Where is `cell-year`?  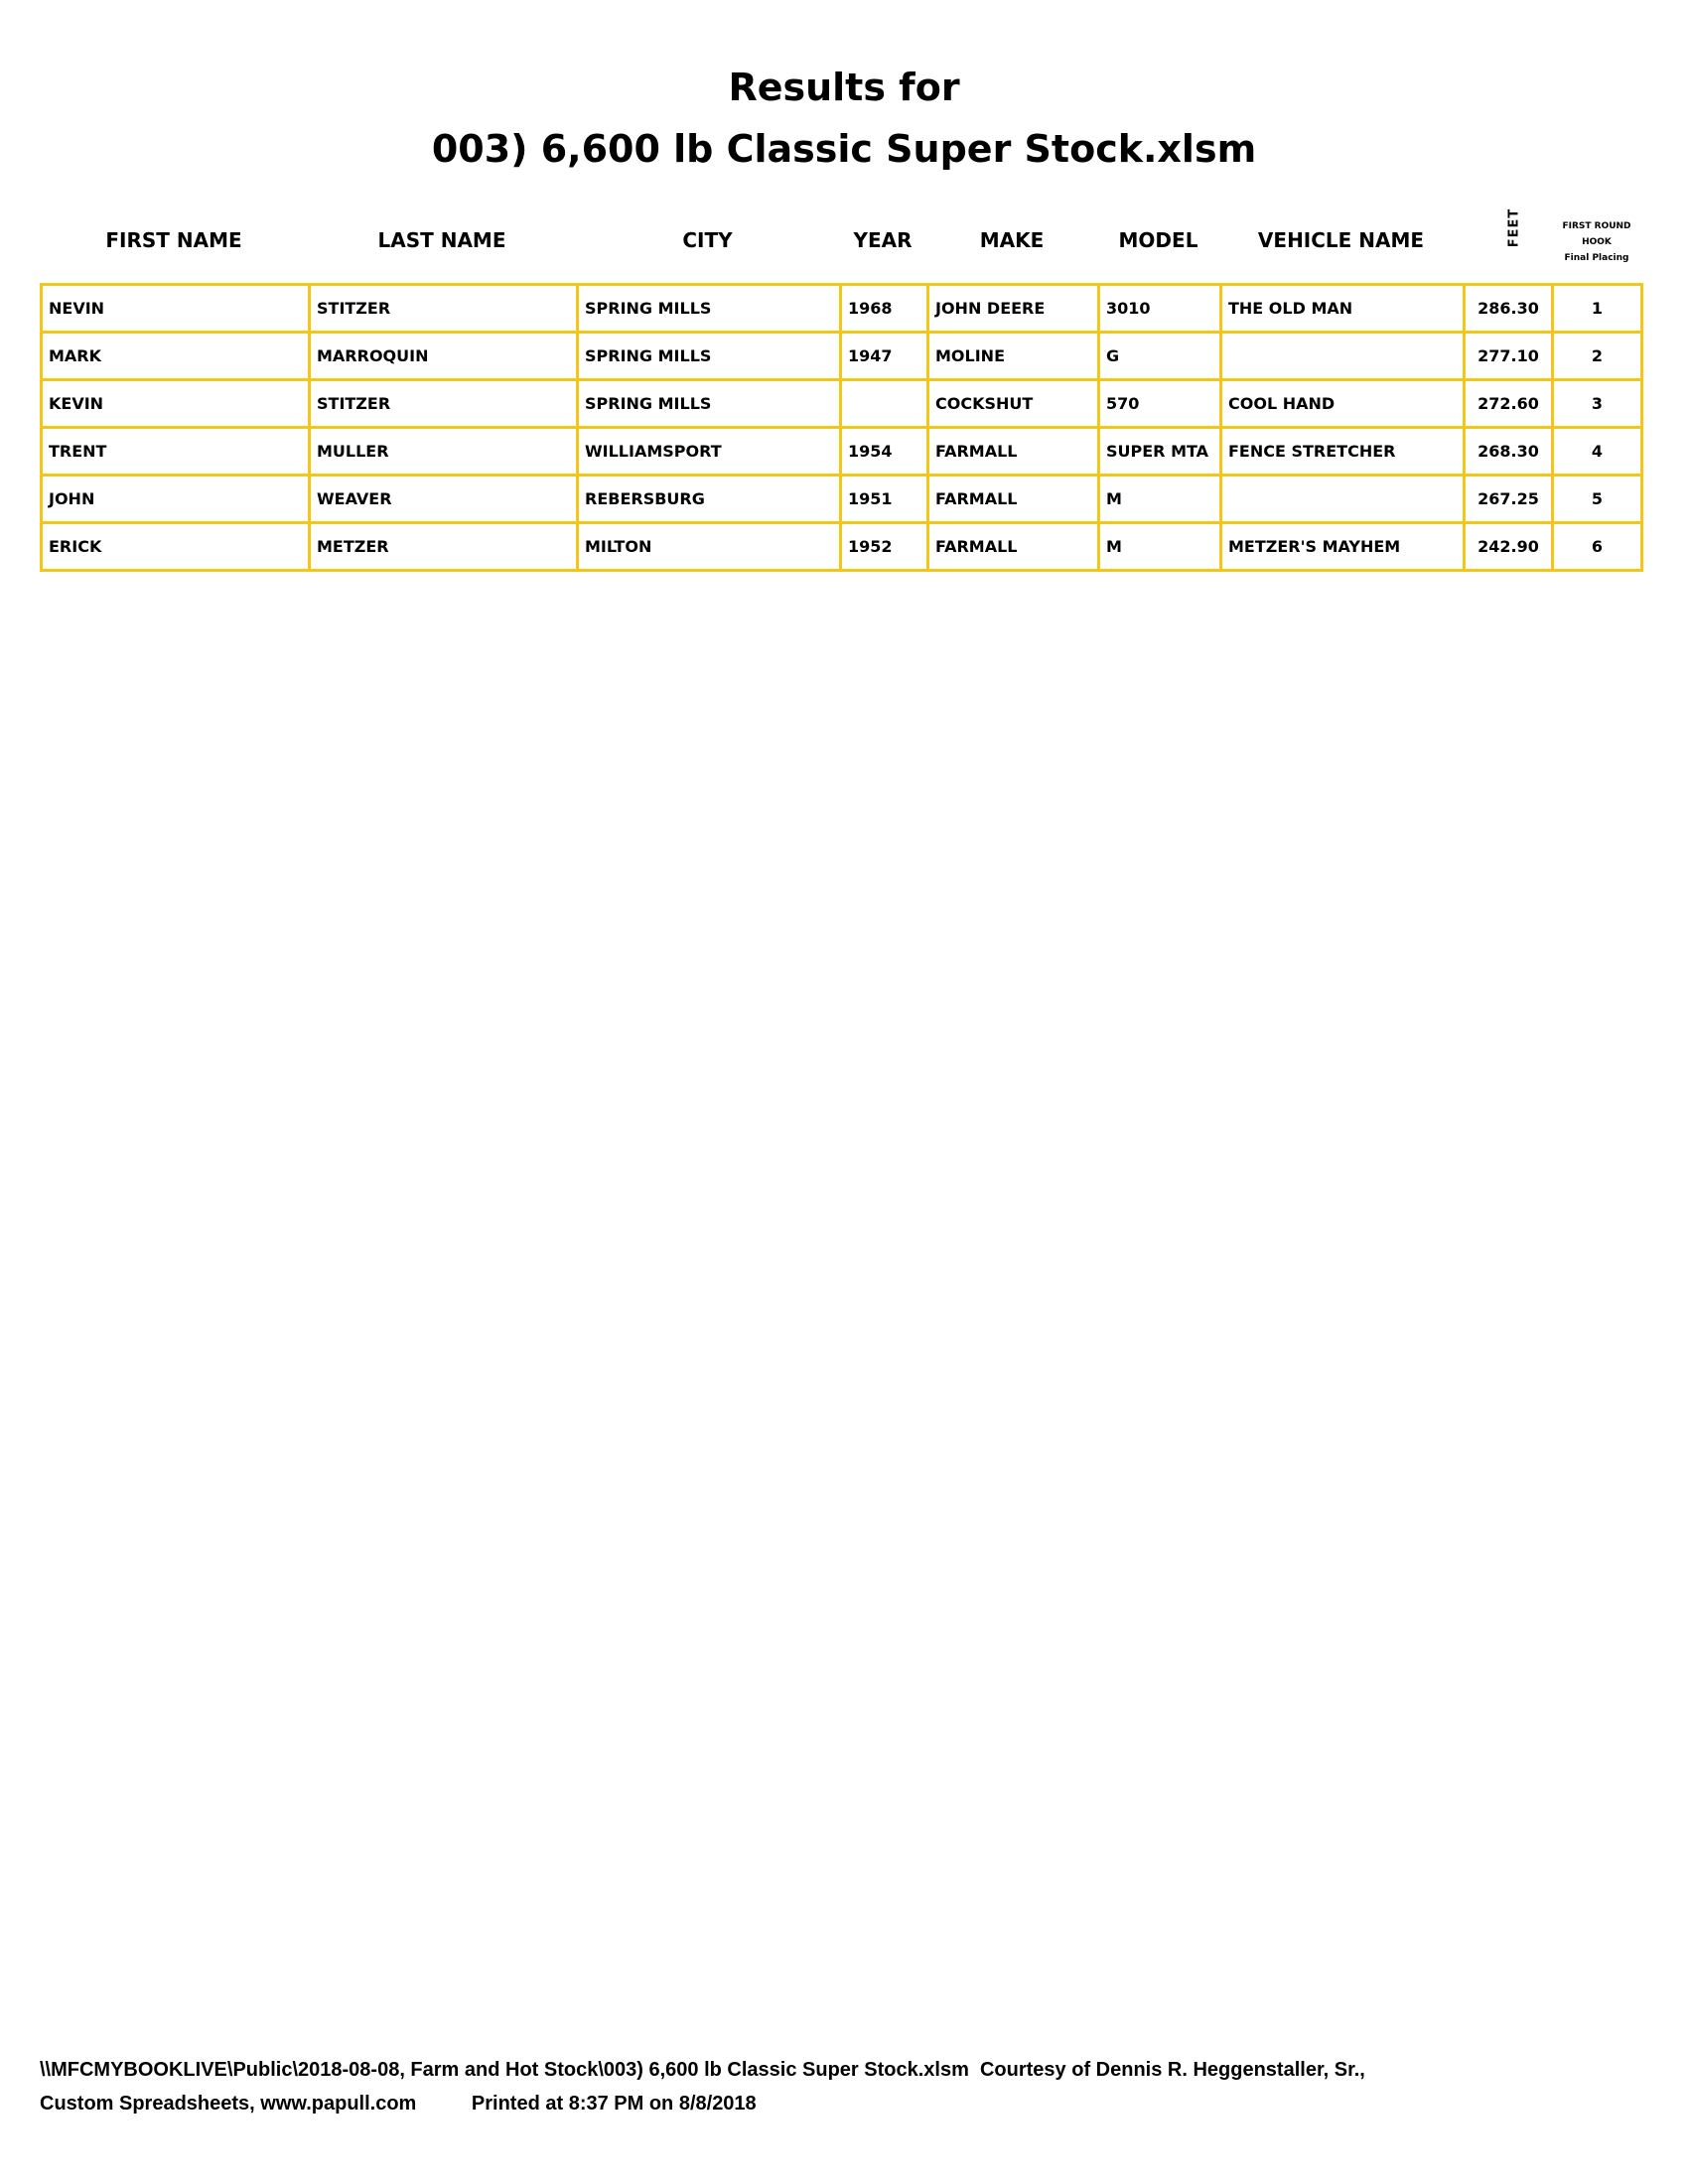
cell-year is located at coordinates (884, 403).